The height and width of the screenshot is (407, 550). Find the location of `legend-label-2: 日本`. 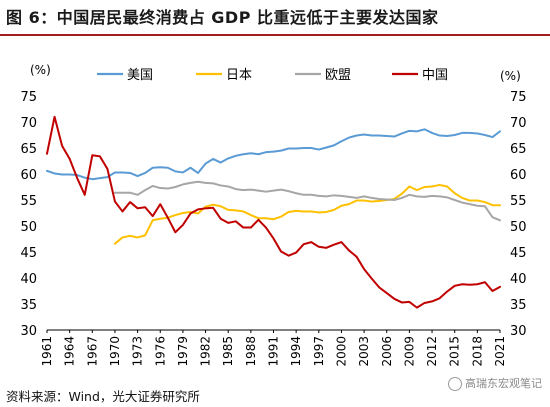

legend-label-2: 日本 is located at coordinates (239, 75).